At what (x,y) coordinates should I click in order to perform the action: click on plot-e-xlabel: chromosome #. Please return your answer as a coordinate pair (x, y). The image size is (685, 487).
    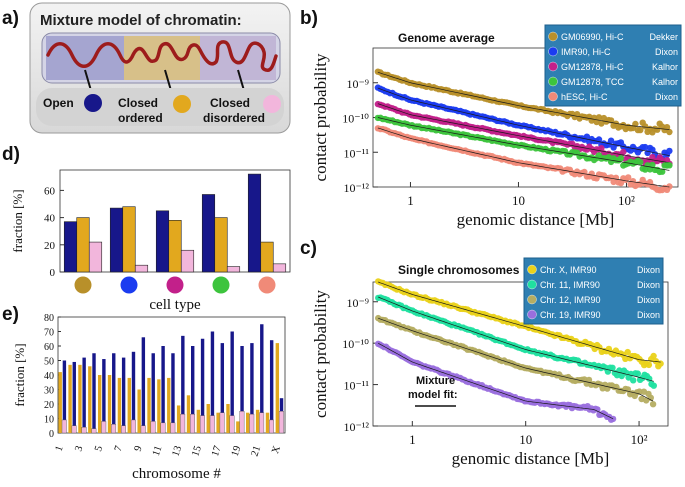
    Looking at the image, I should click on (176, 474).